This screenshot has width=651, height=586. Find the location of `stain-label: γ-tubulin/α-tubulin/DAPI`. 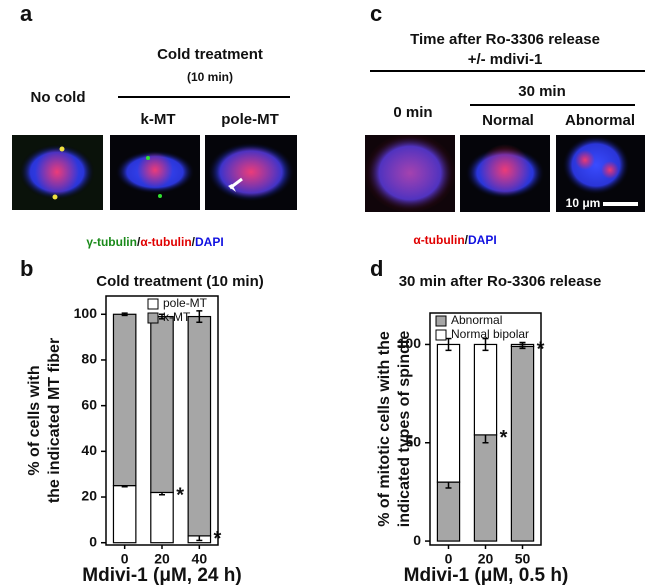

stain-label: γ-tubulin/α-tubulin/DAPI is located at coordinates (154, 242).